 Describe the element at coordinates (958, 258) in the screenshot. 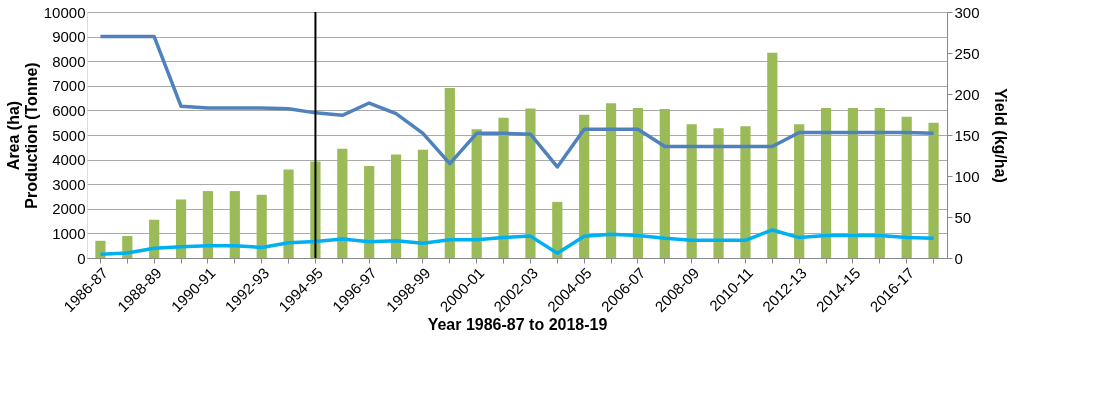

I see `y2-tick-label: 0` at that location.